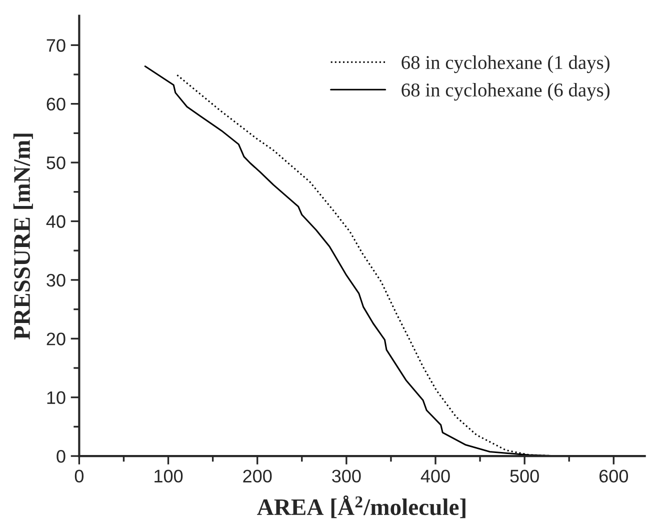 This screenshot has width=660, height=526. I want to click on y-tick-label: 20, so click(56, 339).